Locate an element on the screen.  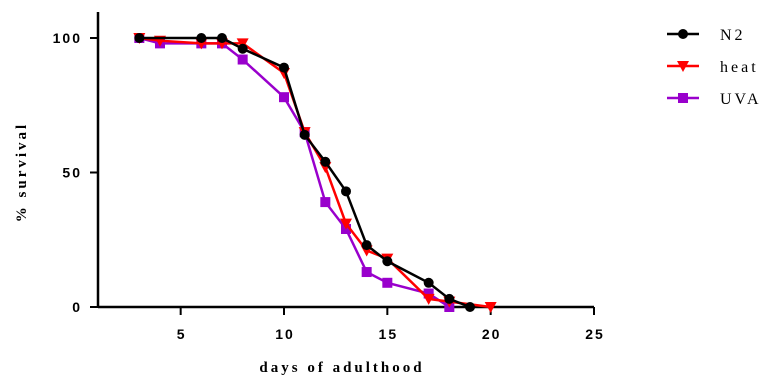
legend: N2 heat UVA is located at coordinates (714, 67).